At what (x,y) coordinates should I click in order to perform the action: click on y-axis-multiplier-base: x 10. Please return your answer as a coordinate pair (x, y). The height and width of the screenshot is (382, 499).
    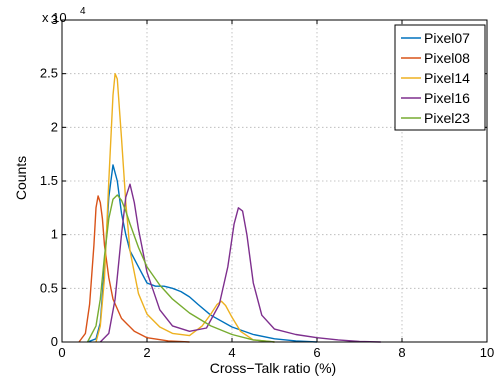
    Looking at the image, I should click on (54, 17).